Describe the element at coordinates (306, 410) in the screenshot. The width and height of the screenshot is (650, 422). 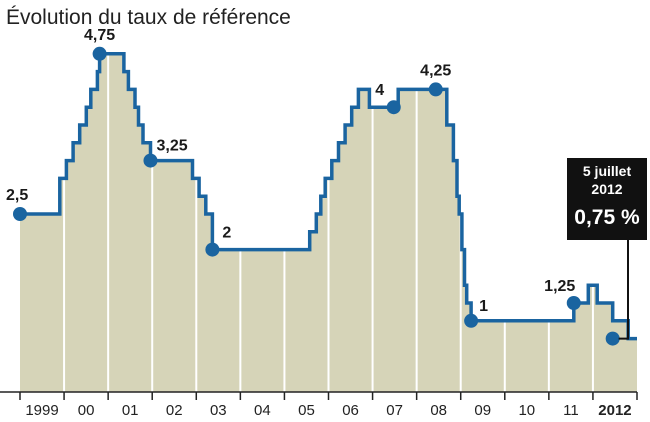
I see `x-tick-label: 05` at that location.